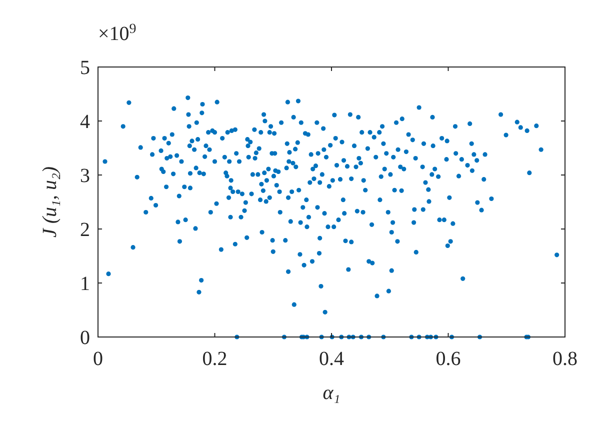  Describe the element at coordinates (331, 393) in the screenshot. I see `x-axis-title: α₁` at that location.